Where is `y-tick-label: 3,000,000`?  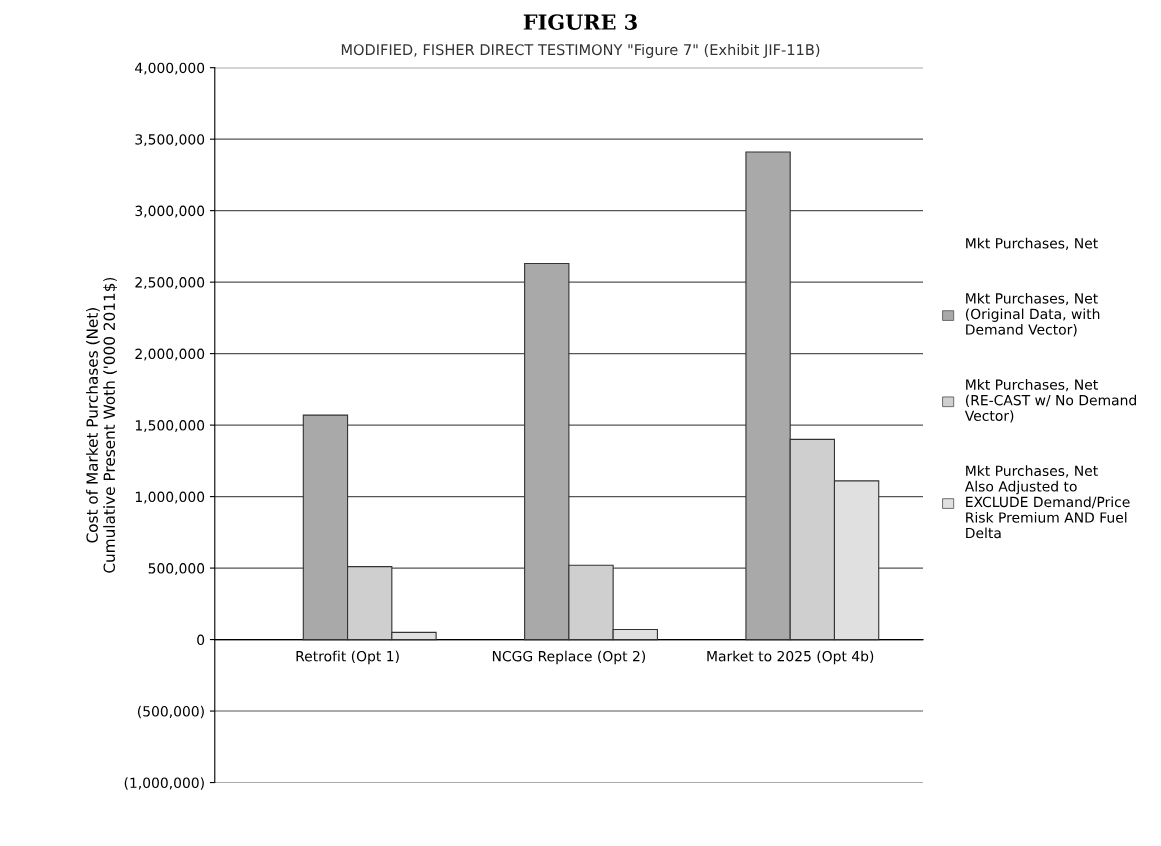
y-tick-label: 3,000,000 is located at coordinates (170, 211).